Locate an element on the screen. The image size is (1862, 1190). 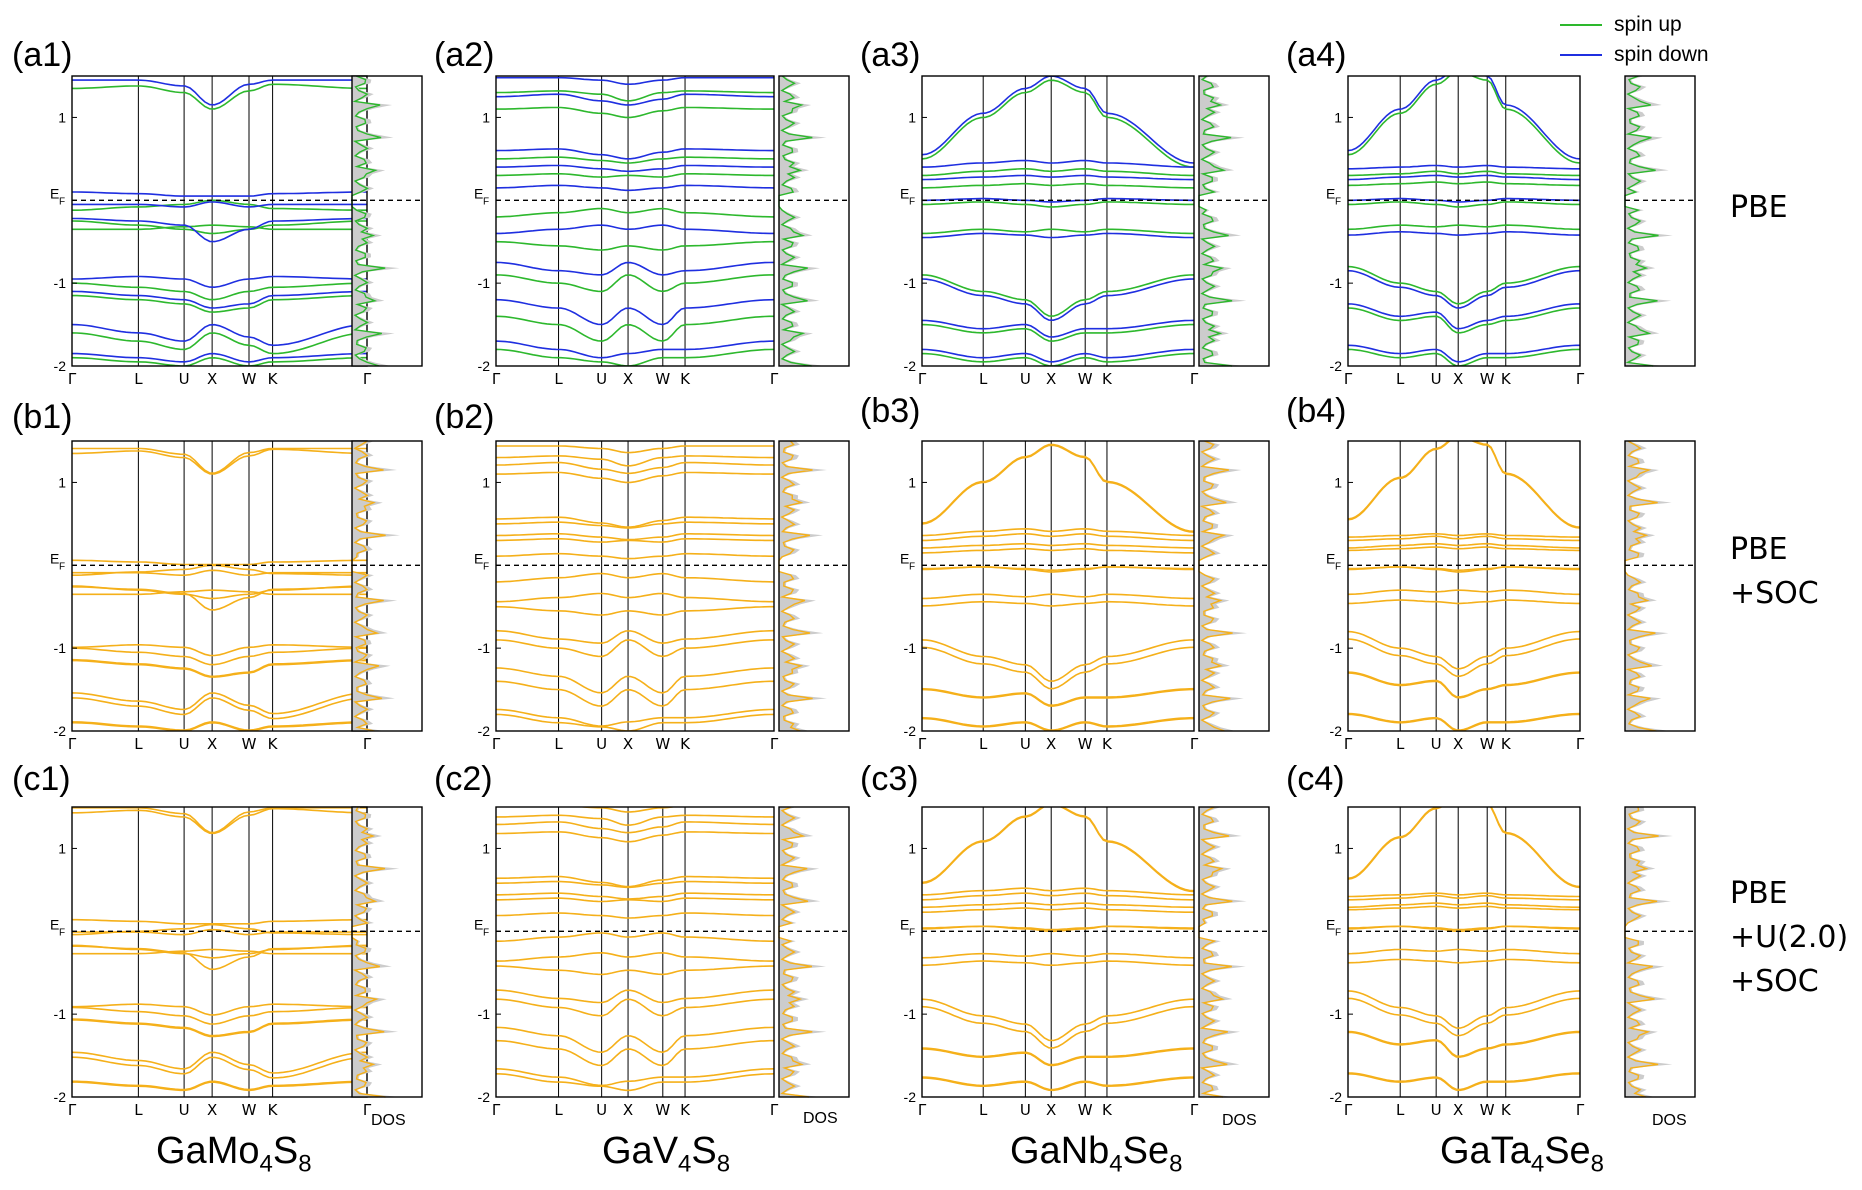
band-panel-7: 1EF-1-2Γ L U X W K Γ is located at coordinates (1455, 596).